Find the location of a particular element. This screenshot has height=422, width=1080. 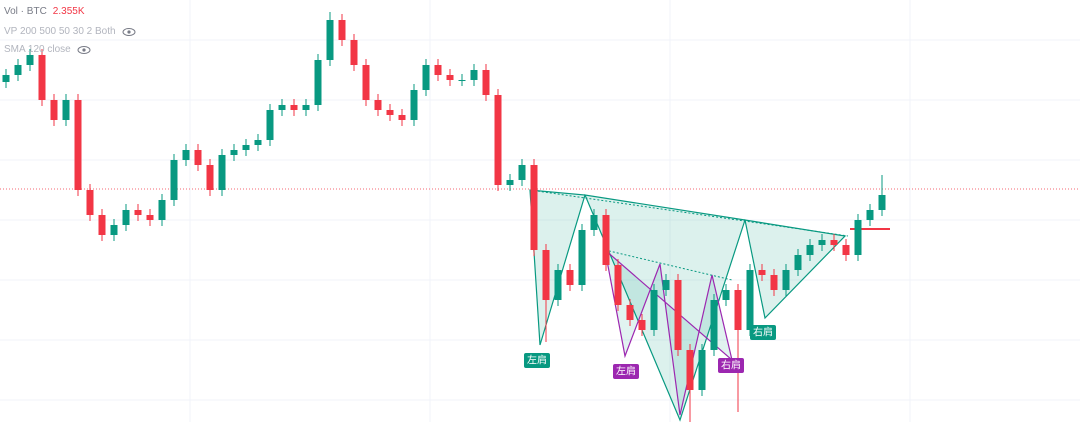

tags: 左肩 左肩 右肩 右肩 is located at coordinates (650, 352).